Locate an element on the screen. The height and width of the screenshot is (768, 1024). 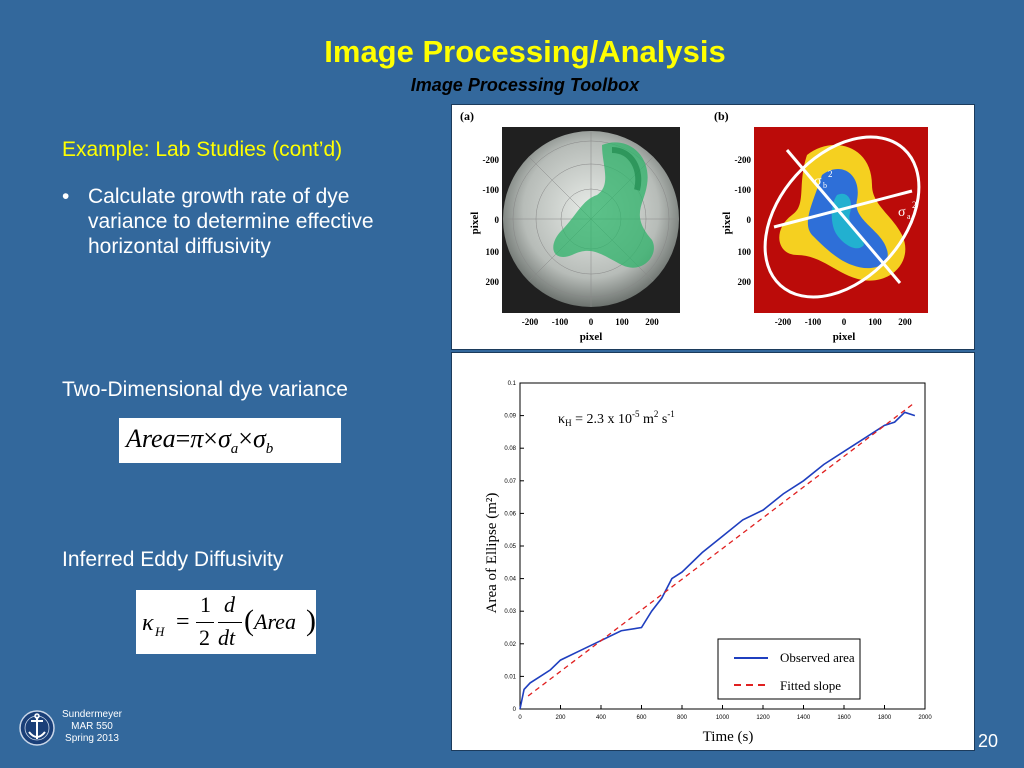
b-xtick-0: -200 is located at coordinates (783, 322).